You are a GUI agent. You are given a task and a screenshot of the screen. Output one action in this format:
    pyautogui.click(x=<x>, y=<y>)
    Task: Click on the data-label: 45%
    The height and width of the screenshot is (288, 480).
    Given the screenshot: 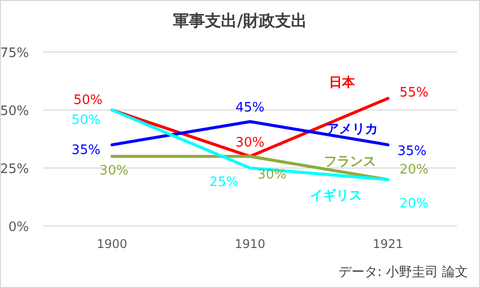 What is the action you would take?
    pyautogui.click(x=250, y=108)
    